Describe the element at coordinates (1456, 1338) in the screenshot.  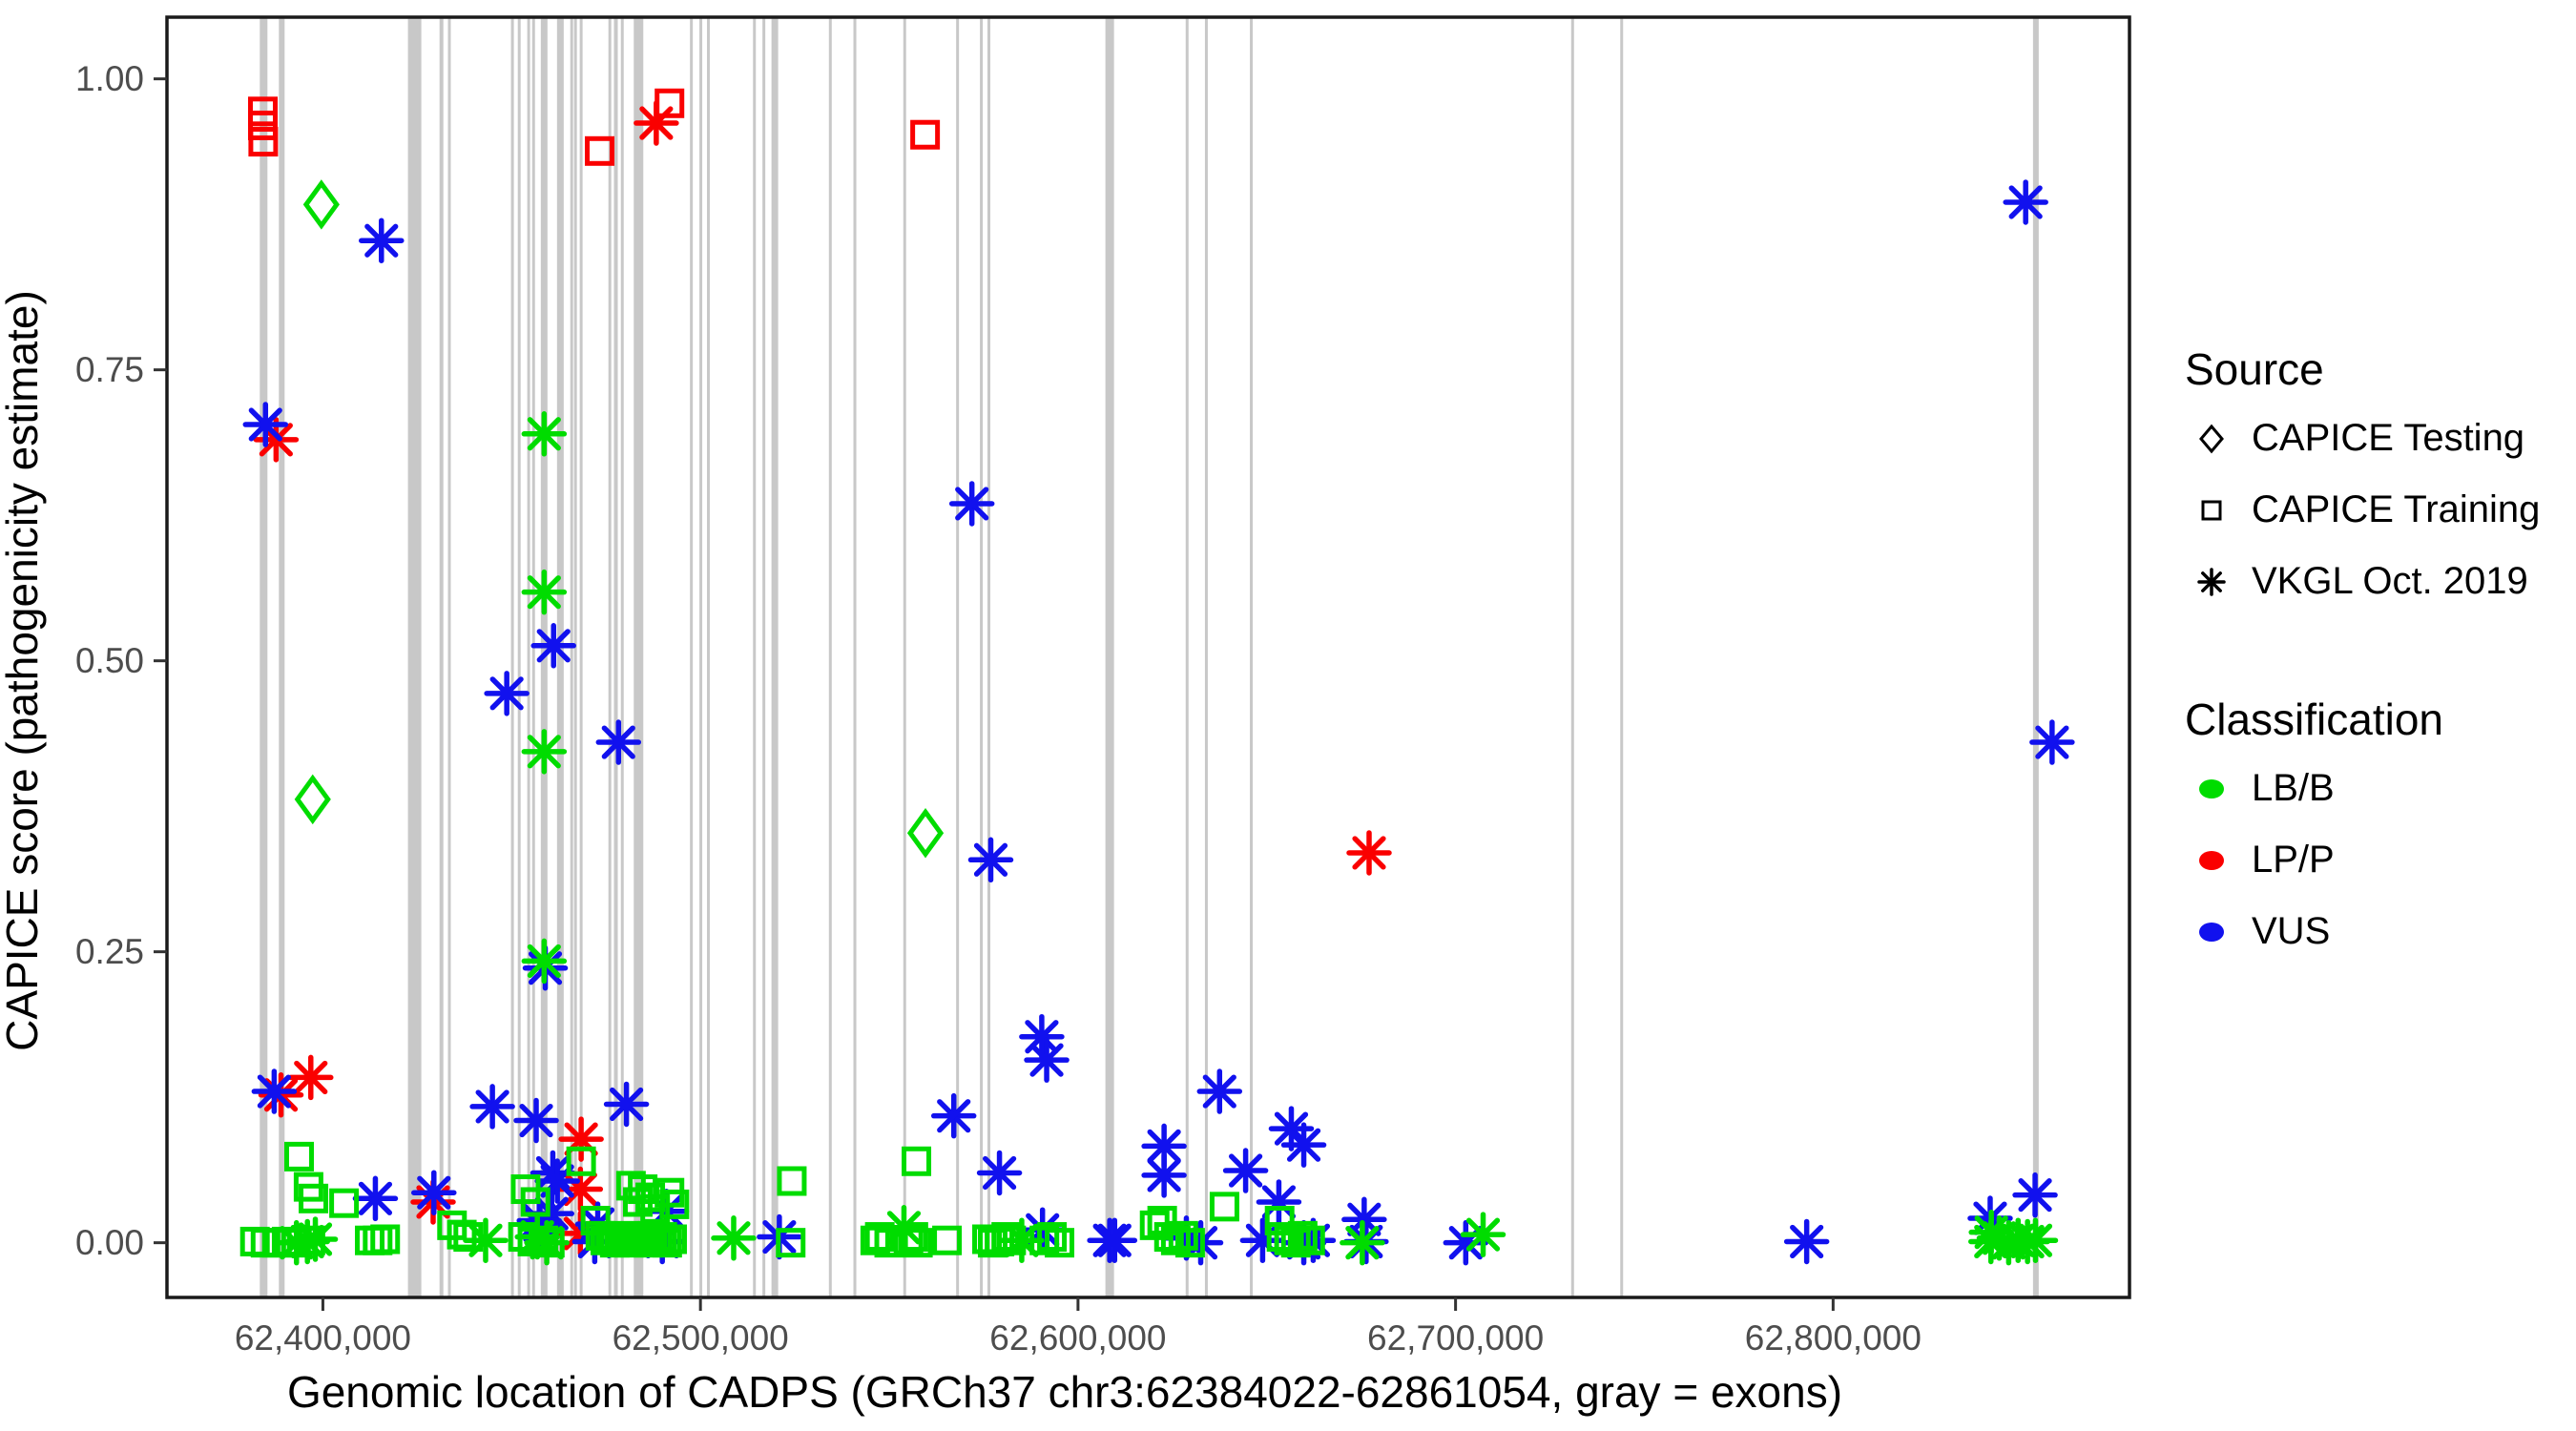
I see `x-tick-label: 62,700,000` at that location.